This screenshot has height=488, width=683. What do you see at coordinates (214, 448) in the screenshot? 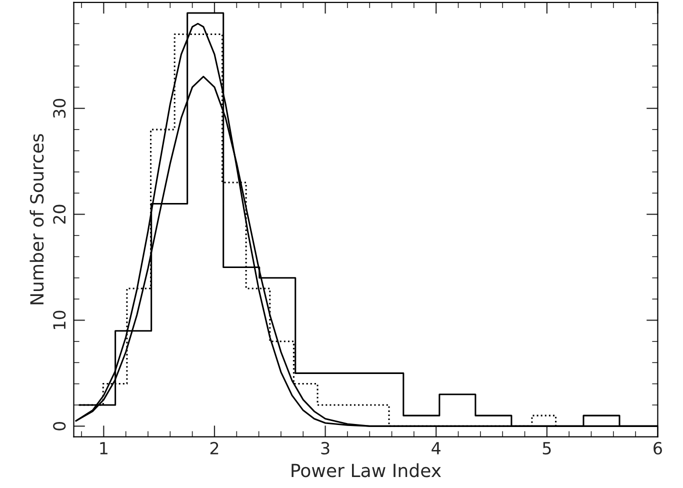
I see `x-tick-label: 2` at bounding box center [214, 448].